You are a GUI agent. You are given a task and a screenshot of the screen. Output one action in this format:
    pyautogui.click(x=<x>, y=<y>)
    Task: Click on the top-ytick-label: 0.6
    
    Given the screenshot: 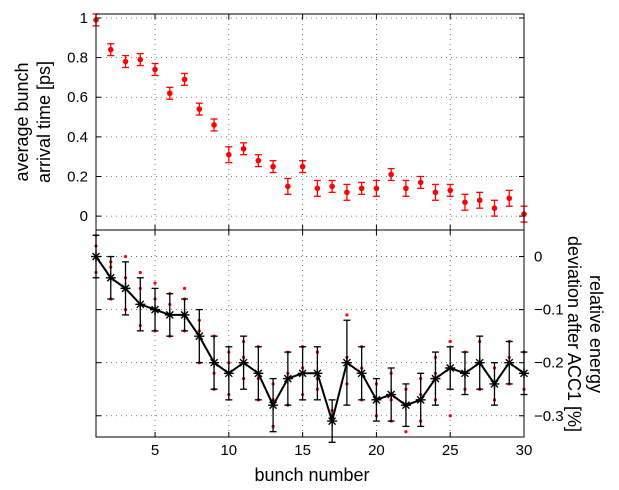 What is the action you would take?
    pyautogui.click(x=77, y=97)
    